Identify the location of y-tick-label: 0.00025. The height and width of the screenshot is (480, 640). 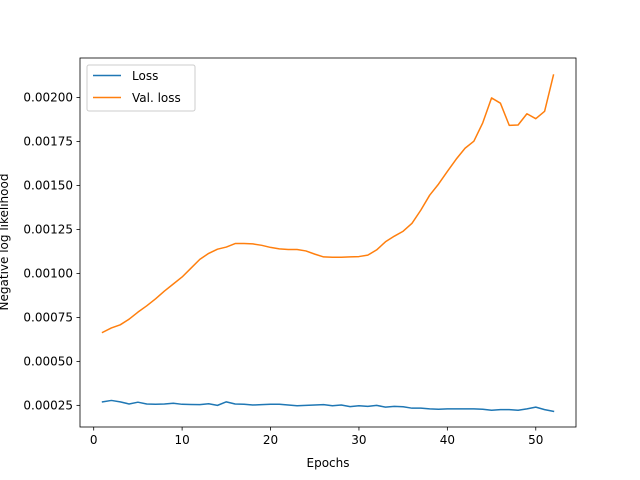
(48, 405).